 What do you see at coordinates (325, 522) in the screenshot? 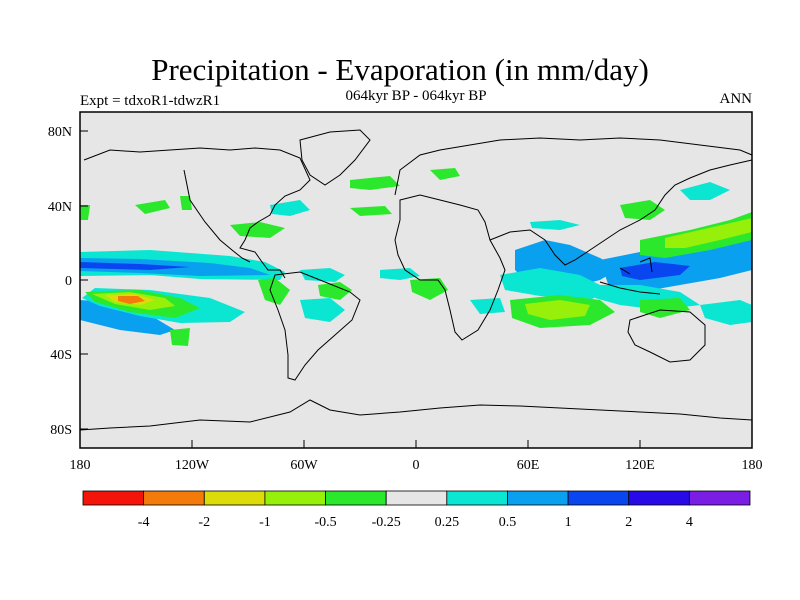
I see `colorbar-label: -0.5` at bounding box center [325, 522].